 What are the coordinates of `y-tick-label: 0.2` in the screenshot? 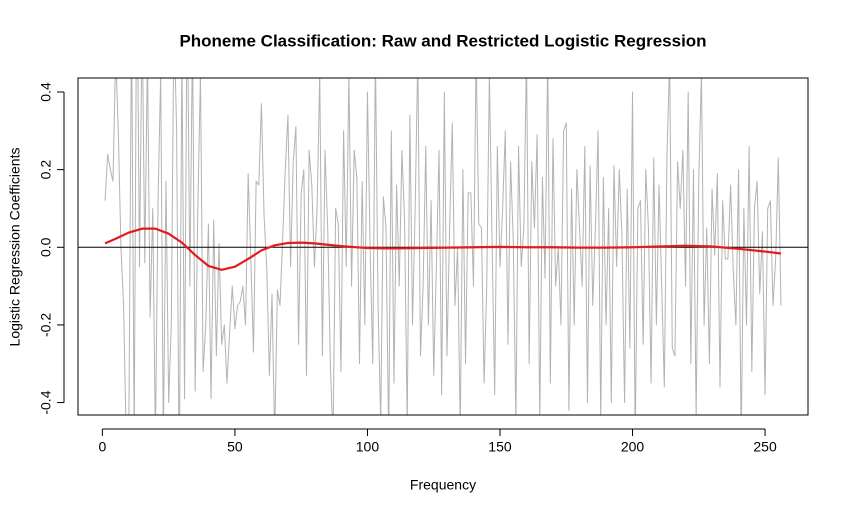 It's located at (46, 170).